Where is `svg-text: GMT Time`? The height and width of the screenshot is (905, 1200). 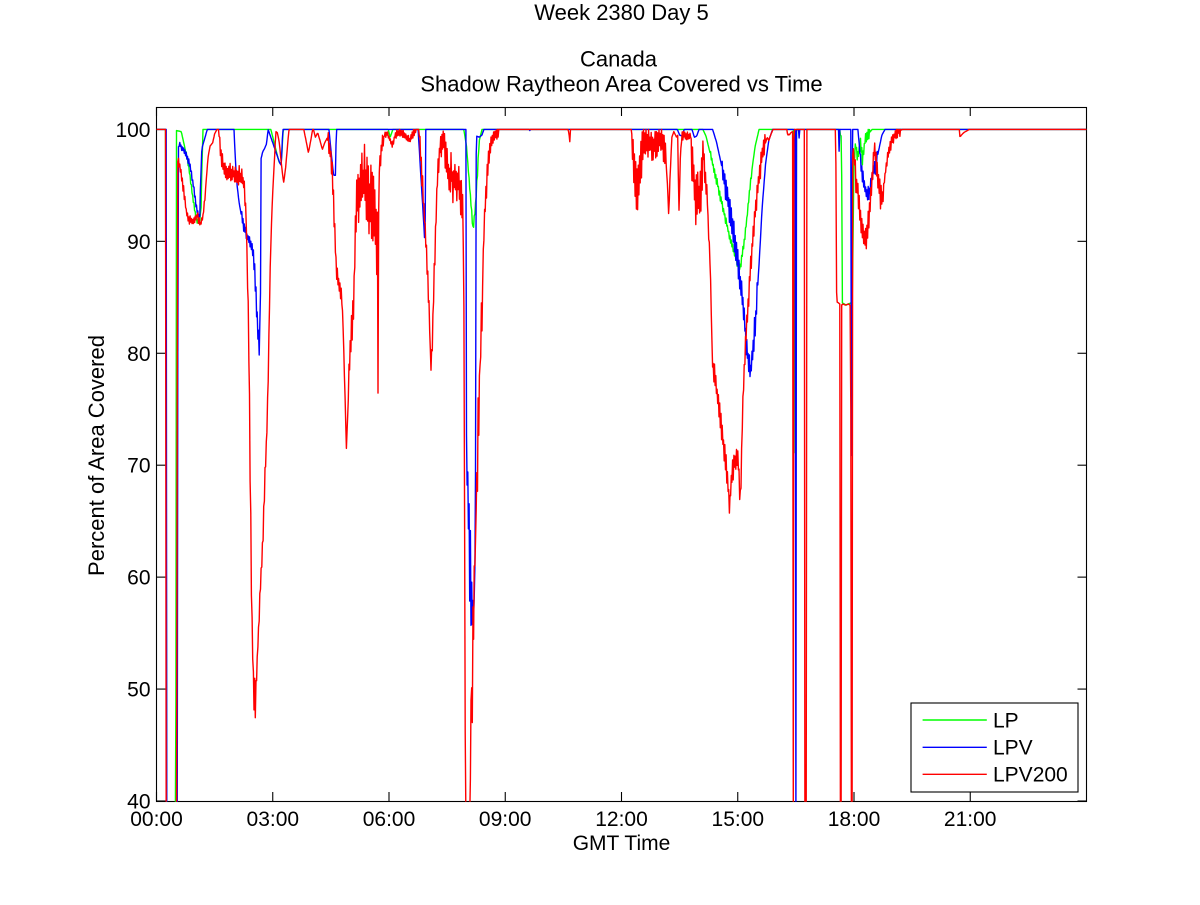
svg-text: GMT Time is located at coordinates (622, 843).